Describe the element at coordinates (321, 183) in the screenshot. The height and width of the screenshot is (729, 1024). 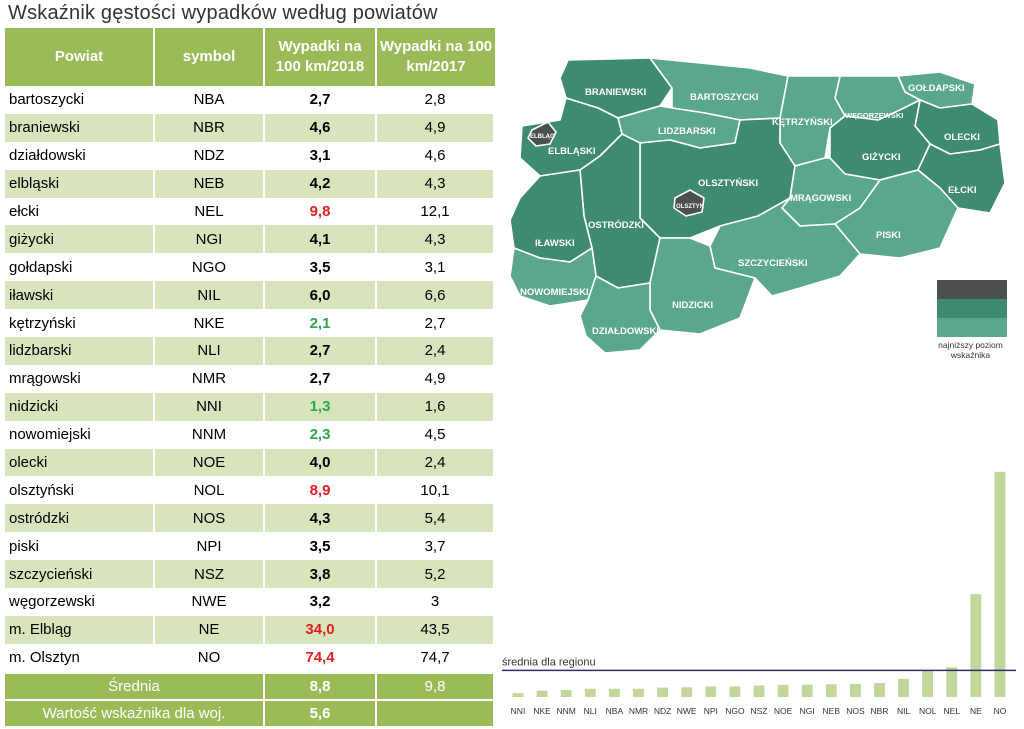
I see `cell-2018: 4,2` at that location.